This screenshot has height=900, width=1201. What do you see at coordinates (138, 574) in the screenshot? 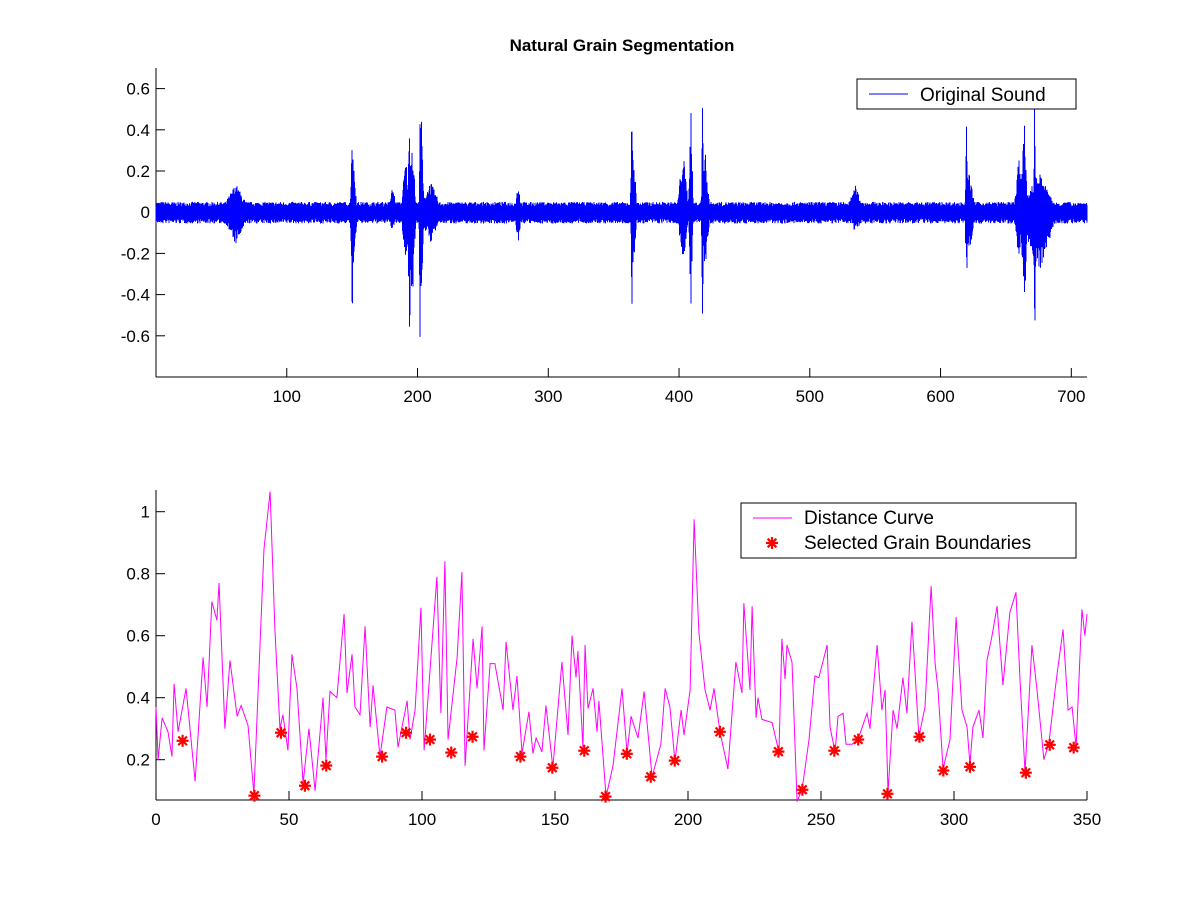
I see `y-tick-label: 0.8` at bounding box center [138, 574].